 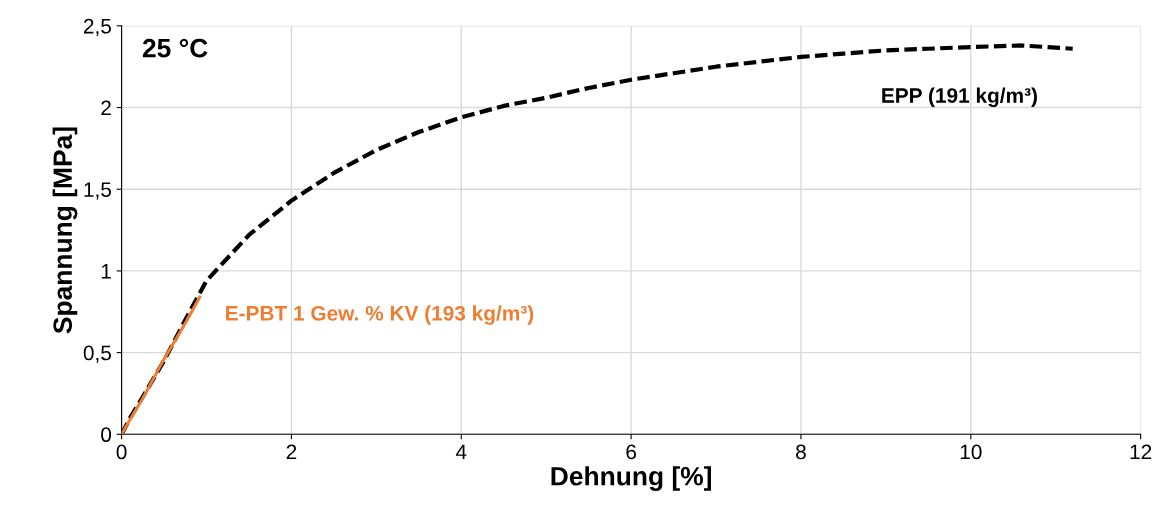 I want to click on x-tick-label: 2, so click(x=291, y=452).